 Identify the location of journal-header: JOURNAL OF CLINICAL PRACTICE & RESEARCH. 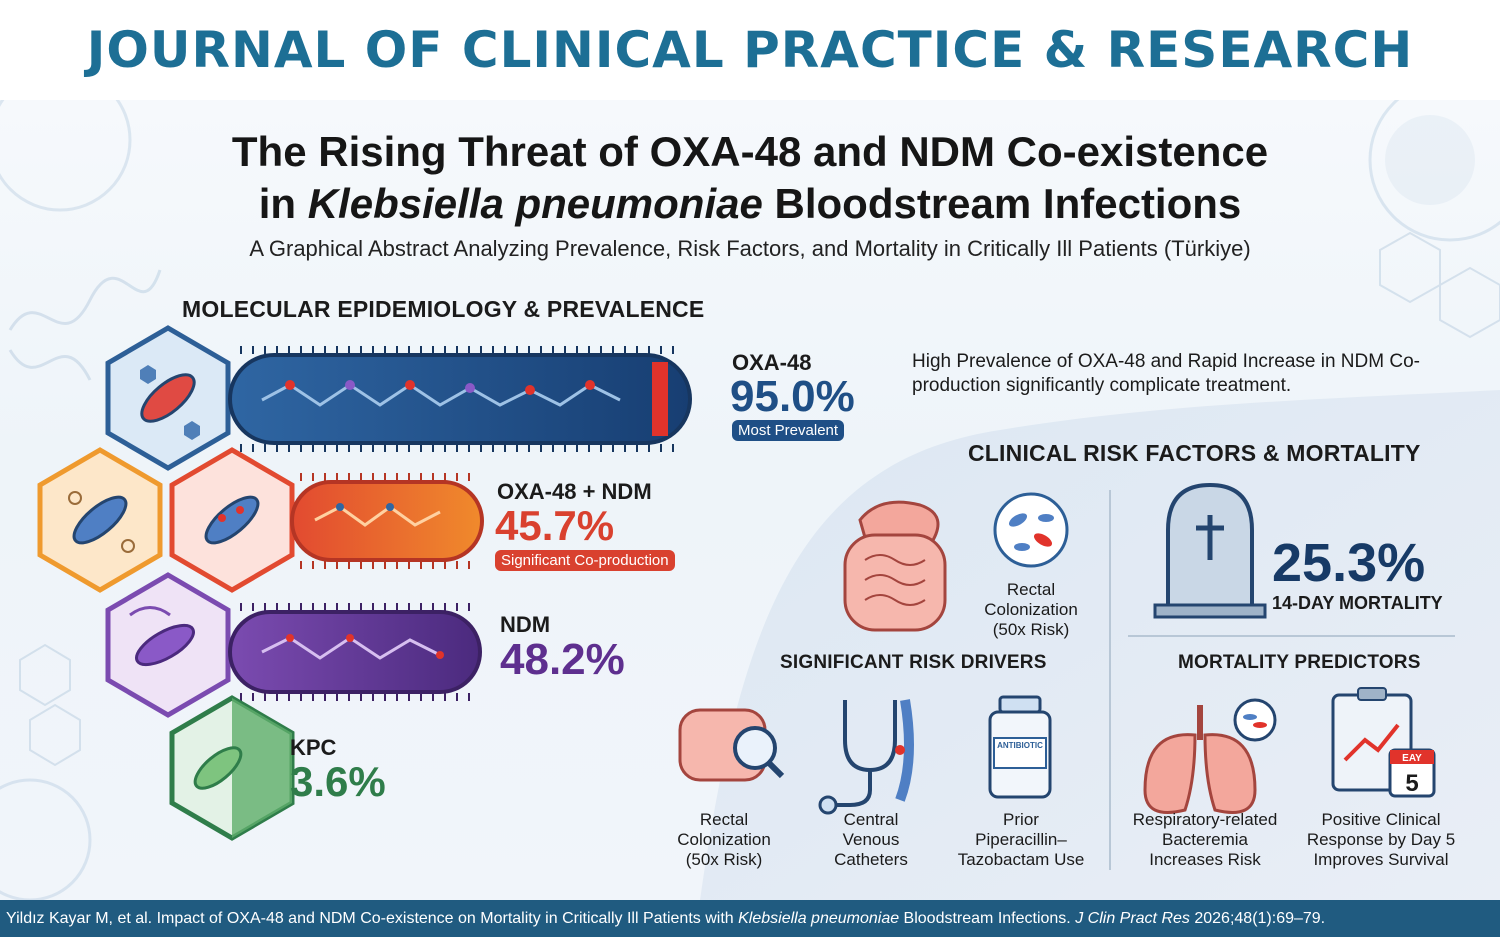
(750, 50).